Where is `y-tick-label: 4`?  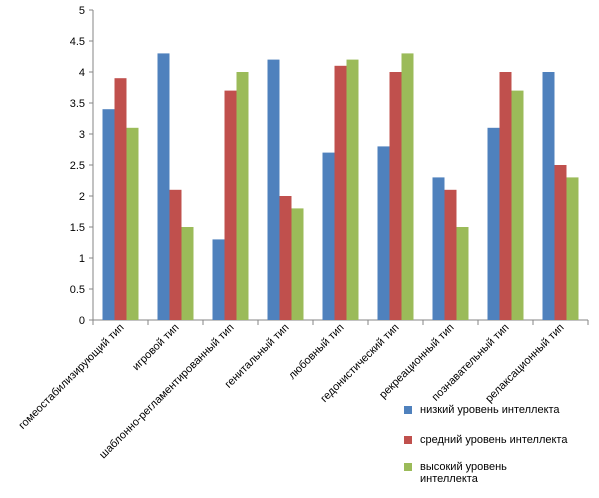 y-tick-label: 4 is located at coordinates (82, 73).